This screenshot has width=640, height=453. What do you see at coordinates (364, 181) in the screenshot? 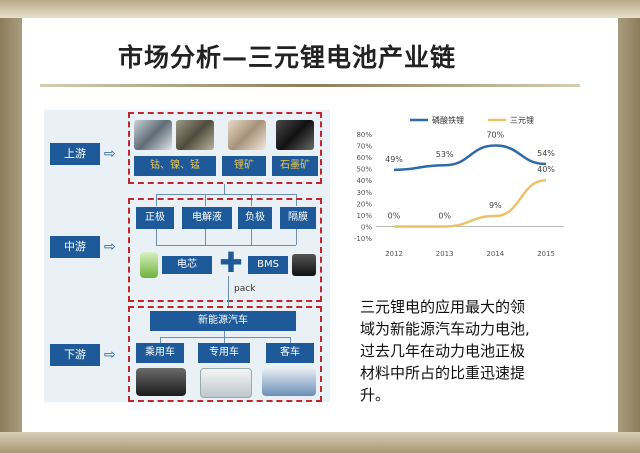
I see `y-tick-label: 40%` at bounding box center [364, 181].